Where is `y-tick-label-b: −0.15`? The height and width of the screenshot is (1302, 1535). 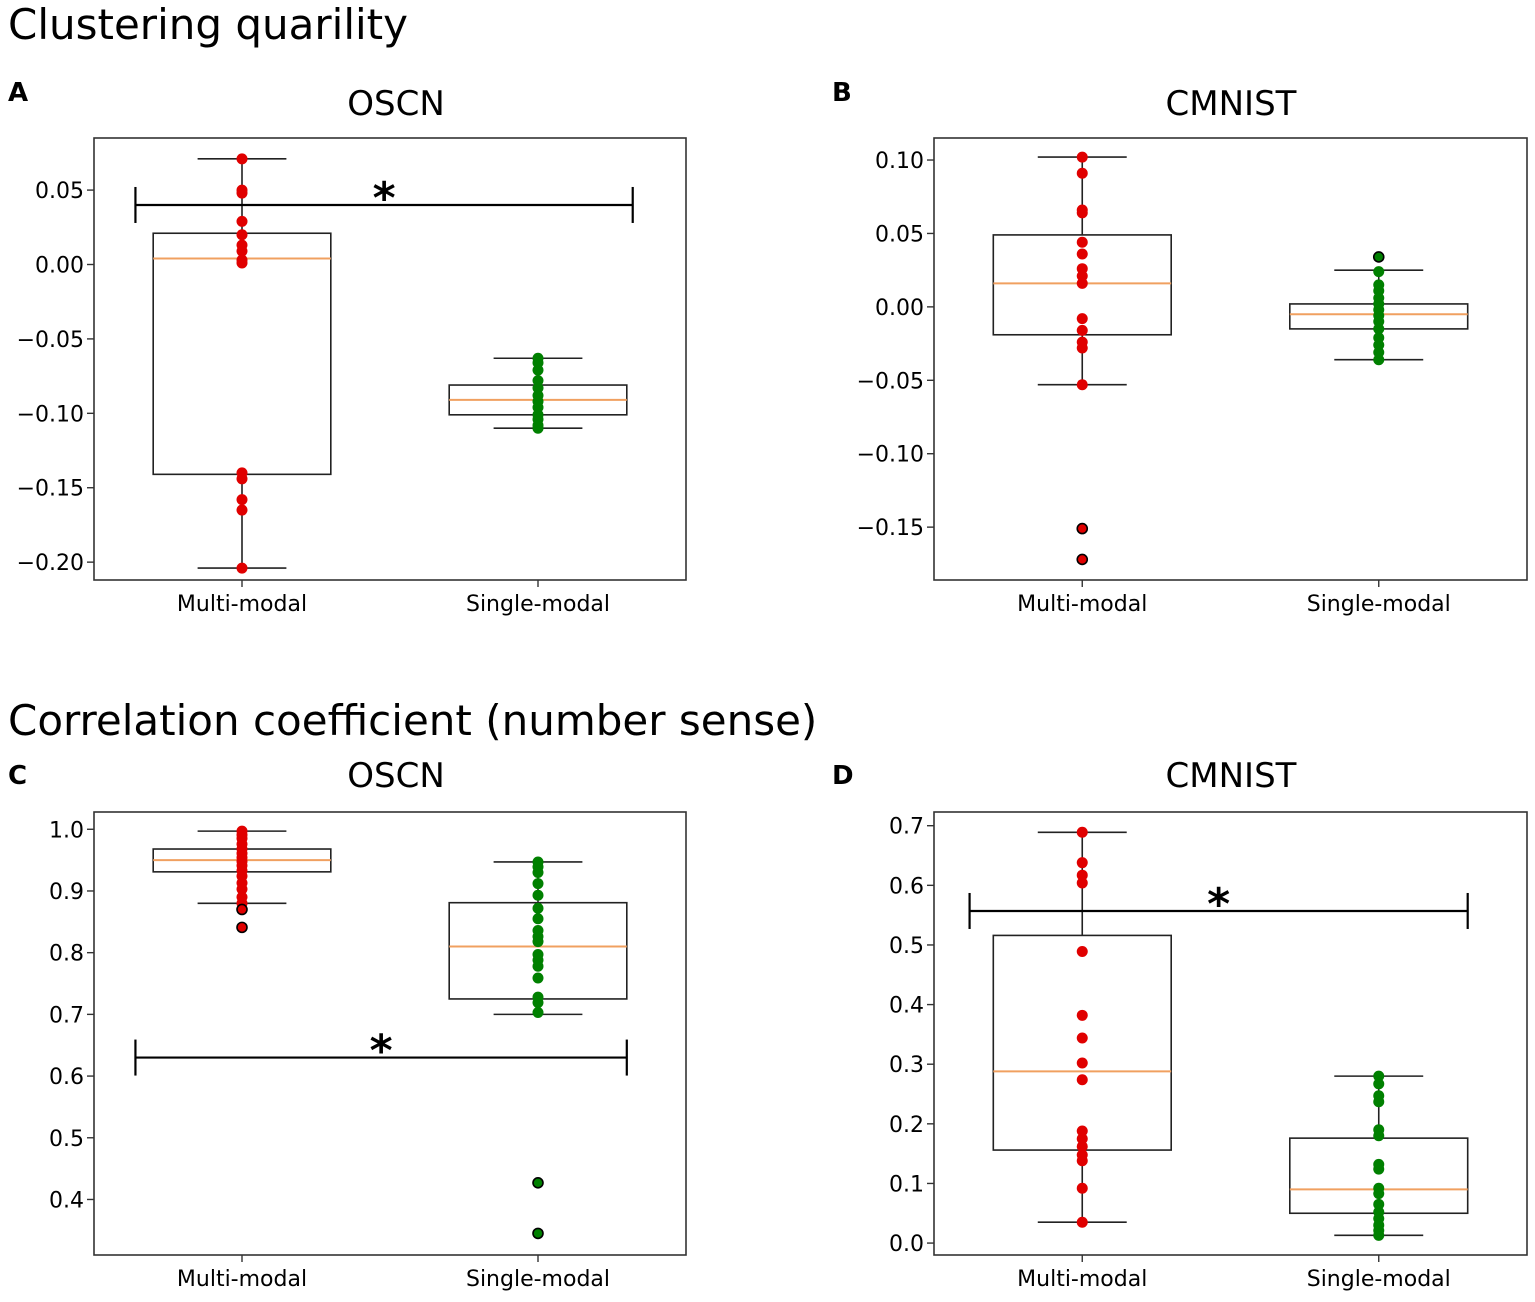
y-tick-label-b: −0.15 is located at coordinates (890, 528).